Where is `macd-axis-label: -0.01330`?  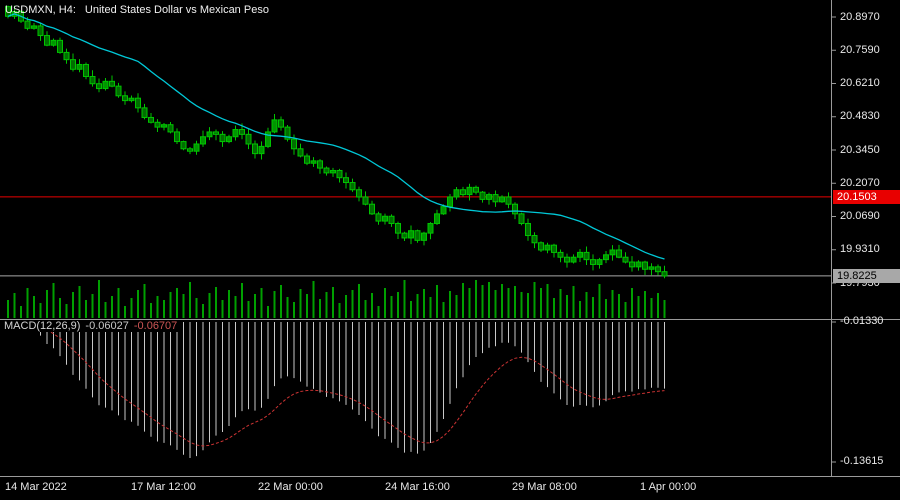 macd-axis-label: -0.01330 is located at coordinates (862, 321).